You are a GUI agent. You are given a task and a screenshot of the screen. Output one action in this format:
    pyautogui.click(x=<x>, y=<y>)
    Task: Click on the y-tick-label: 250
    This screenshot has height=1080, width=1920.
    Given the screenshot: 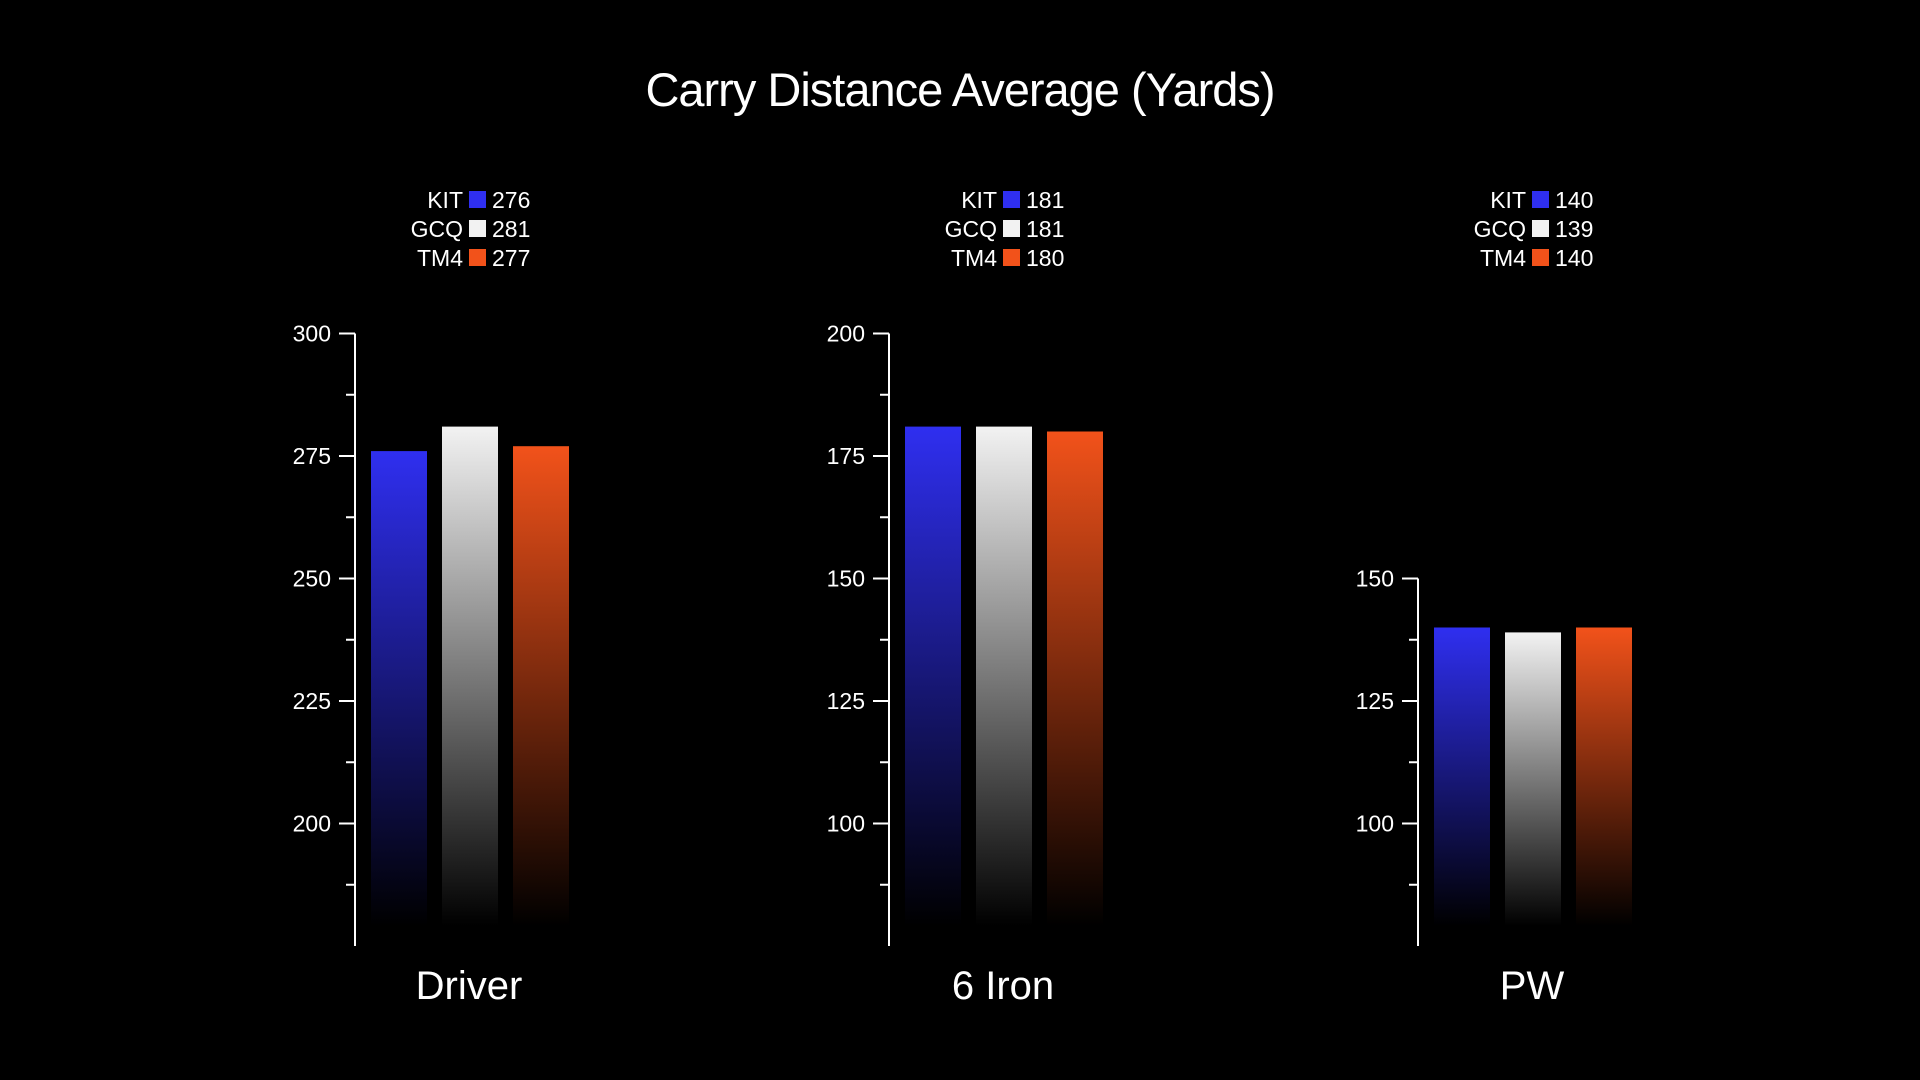 What is the action you would take?
    pyautogui.click(x=312, y=579)
    